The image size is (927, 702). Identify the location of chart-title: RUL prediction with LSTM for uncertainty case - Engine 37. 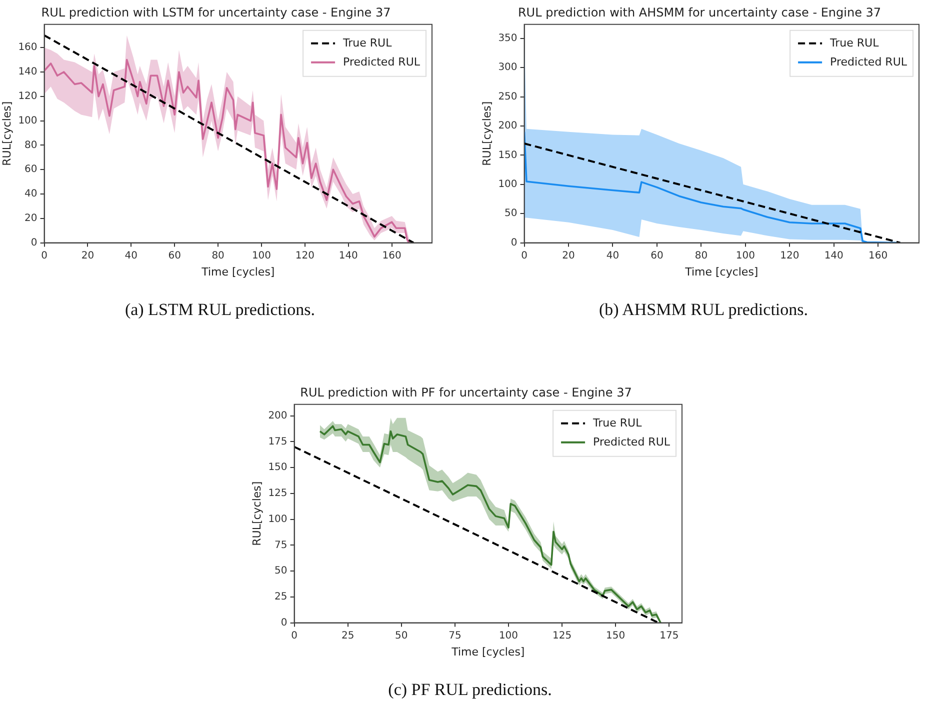
(216, 12).